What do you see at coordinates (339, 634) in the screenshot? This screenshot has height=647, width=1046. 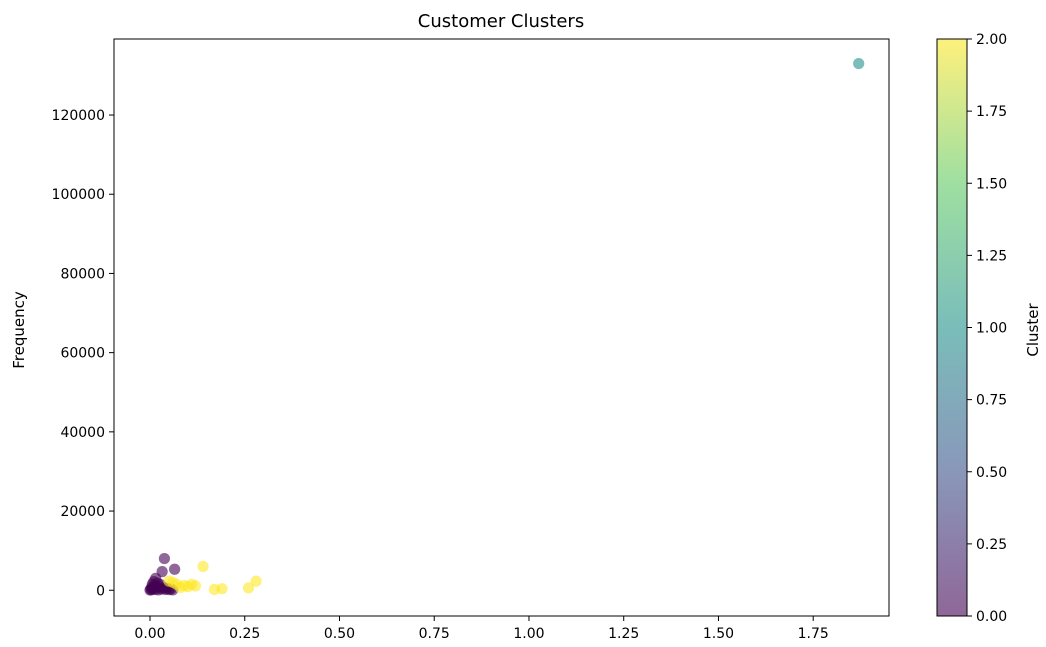 I see `x-tick-label: 0.50` at bounding box center [339, 634].